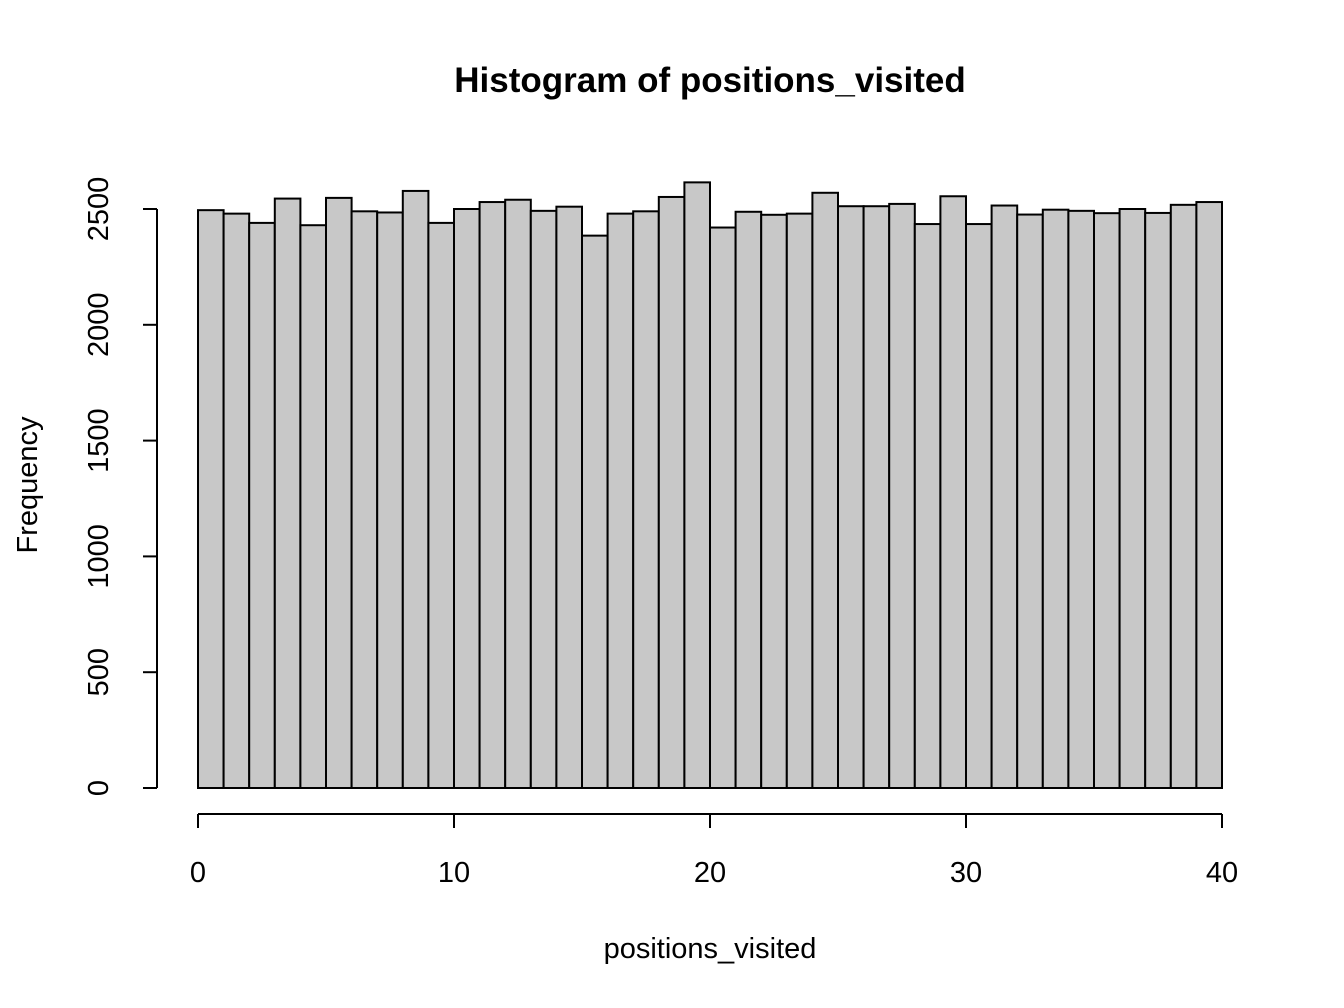 The width and height of the screenshot is (1344, 1008). I want to click on y-tick-label: 2500, so click(99, 209).